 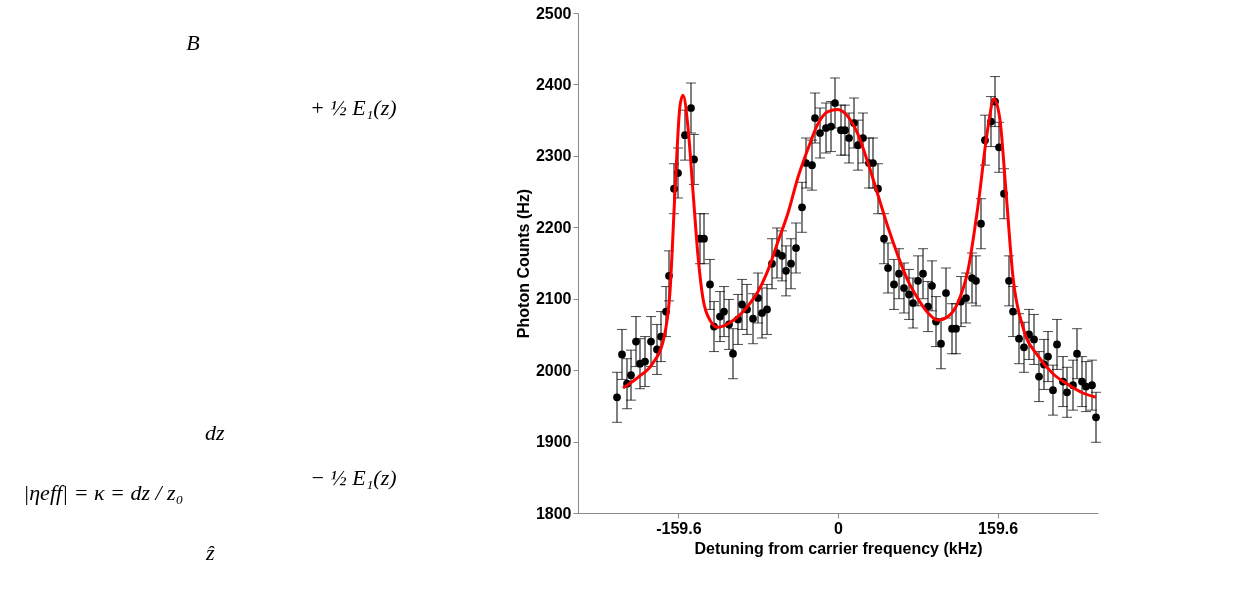 What do you see at coordinates (553, 227) in the screenshot?
I see `y-tick-label: 2200` at bounding box center [553, 227].